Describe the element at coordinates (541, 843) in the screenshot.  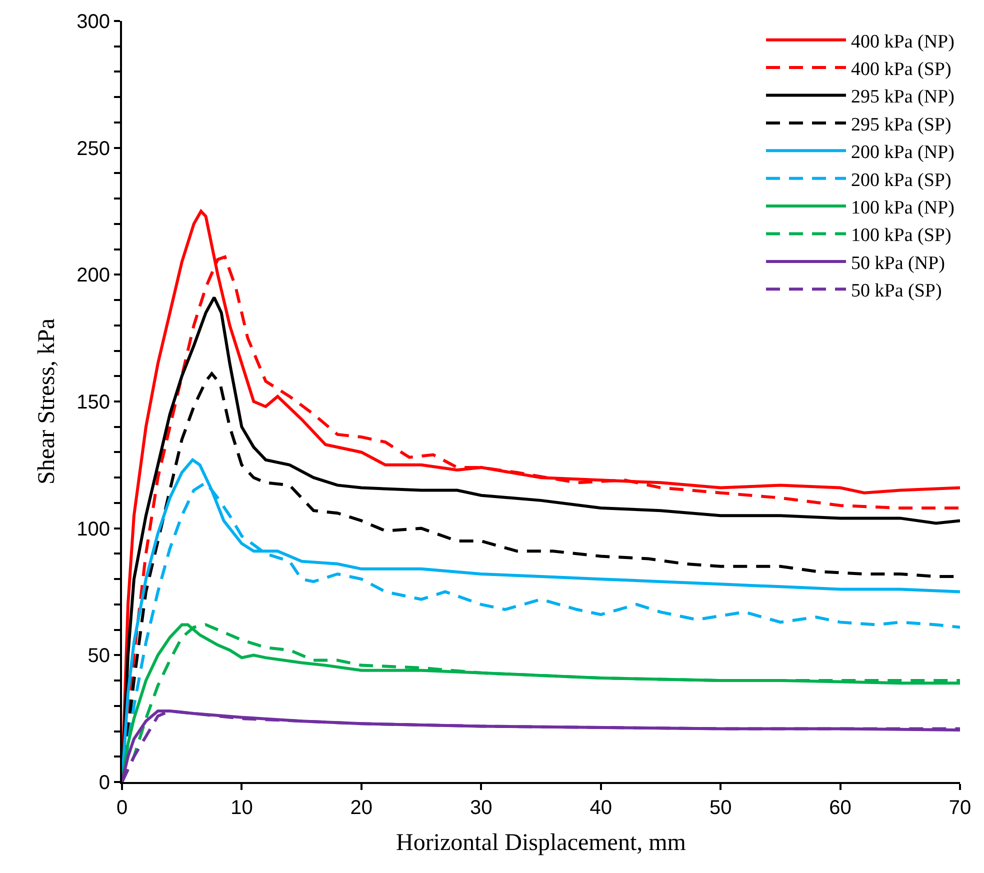
I see `x-axis-title: Horizontal Displacement, mm` at that location.